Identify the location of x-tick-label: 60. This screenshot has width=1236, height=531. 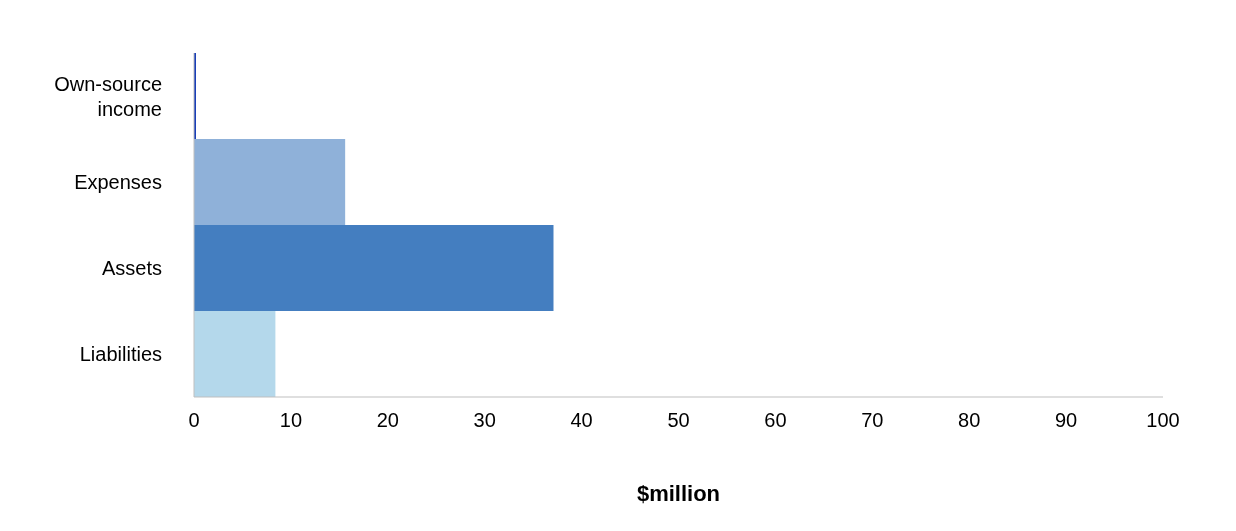
(775, 420).